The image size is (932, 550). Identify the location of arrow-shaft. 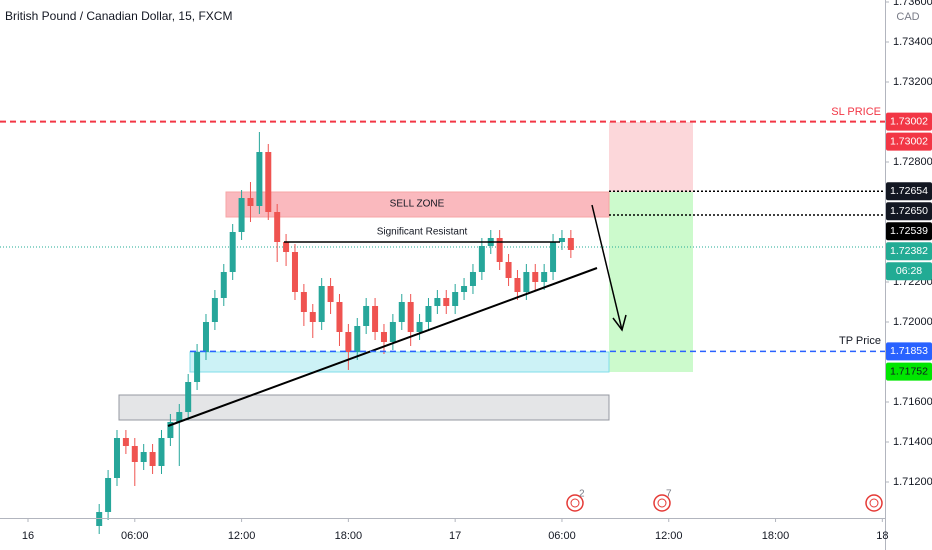
(607, 267).